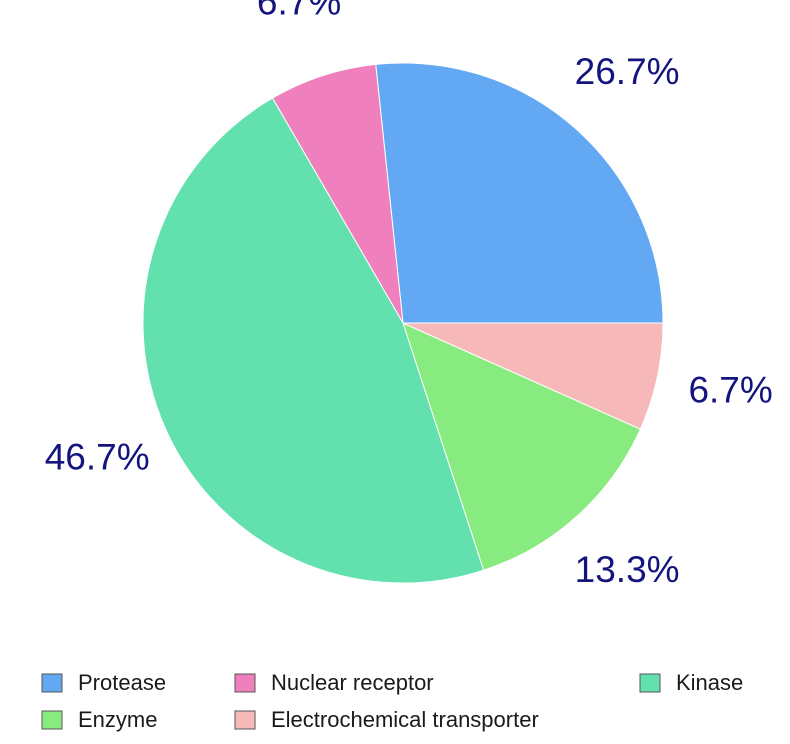 The width and height of the screenshot is (790, 744). What do you see at coordinates (405, 719) in the screenshot?
I see `legend-label: Electrochemical transporter` at bounding box center [405, 719].